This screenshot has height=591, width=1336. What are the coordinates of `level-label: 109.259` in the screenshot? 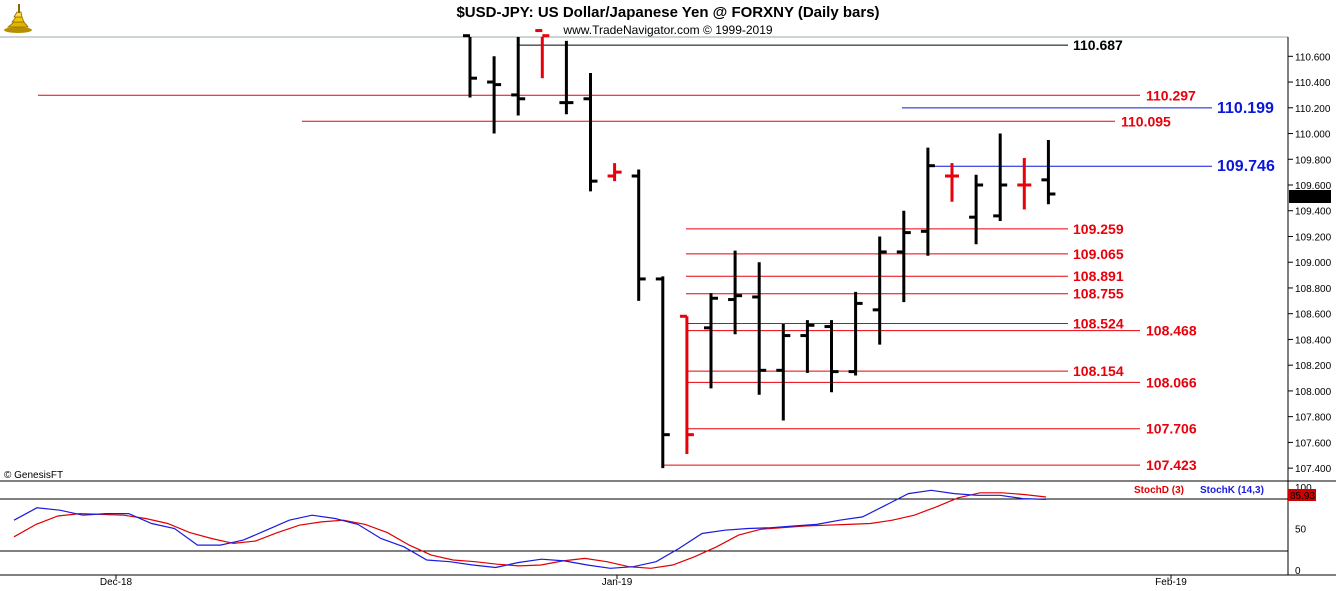 It's located at (1098, 229).